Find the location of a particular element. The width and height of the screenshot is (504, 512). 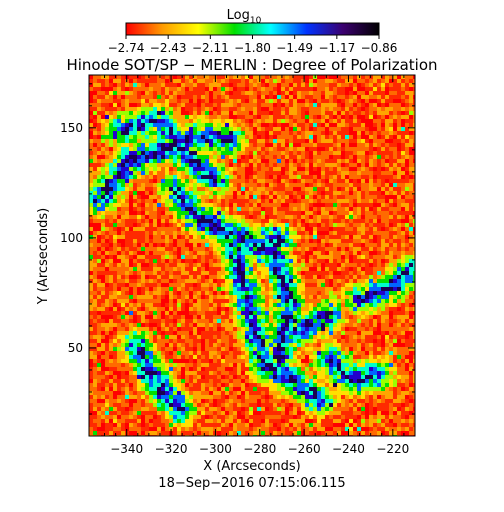

x-tick-label: −220 is located at coordinates (392, 449).